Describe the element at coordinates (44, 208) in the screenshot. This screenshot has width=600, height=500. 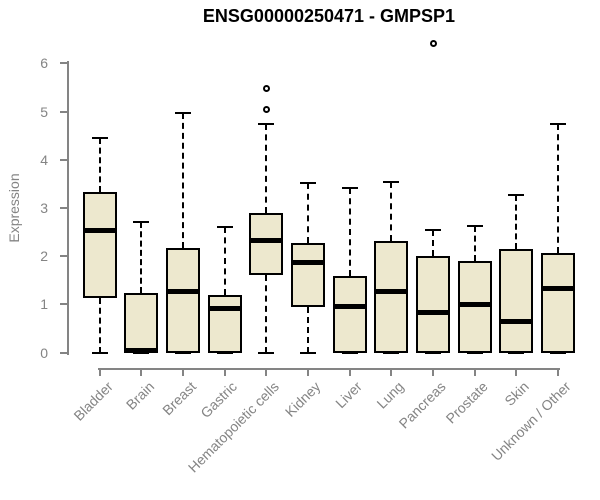
I see `y-tick-label: 3` at that location.